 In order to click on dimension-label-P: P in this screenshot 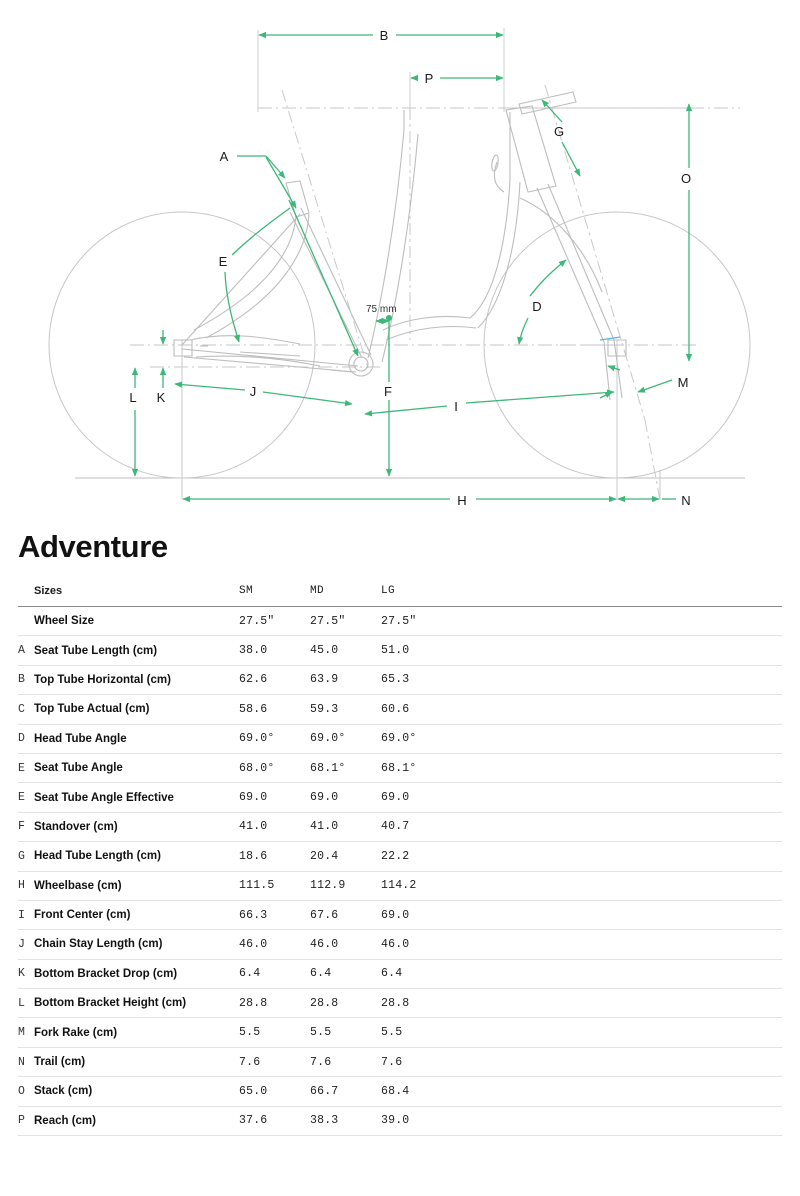, I will do `click(429, 78)`.